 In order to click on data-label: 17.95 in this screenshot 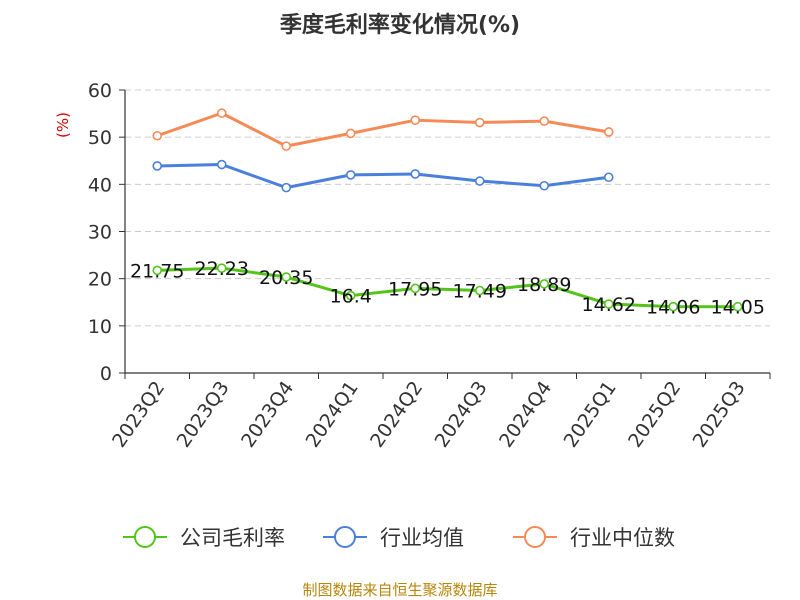, I will do `click(415, 289)`.